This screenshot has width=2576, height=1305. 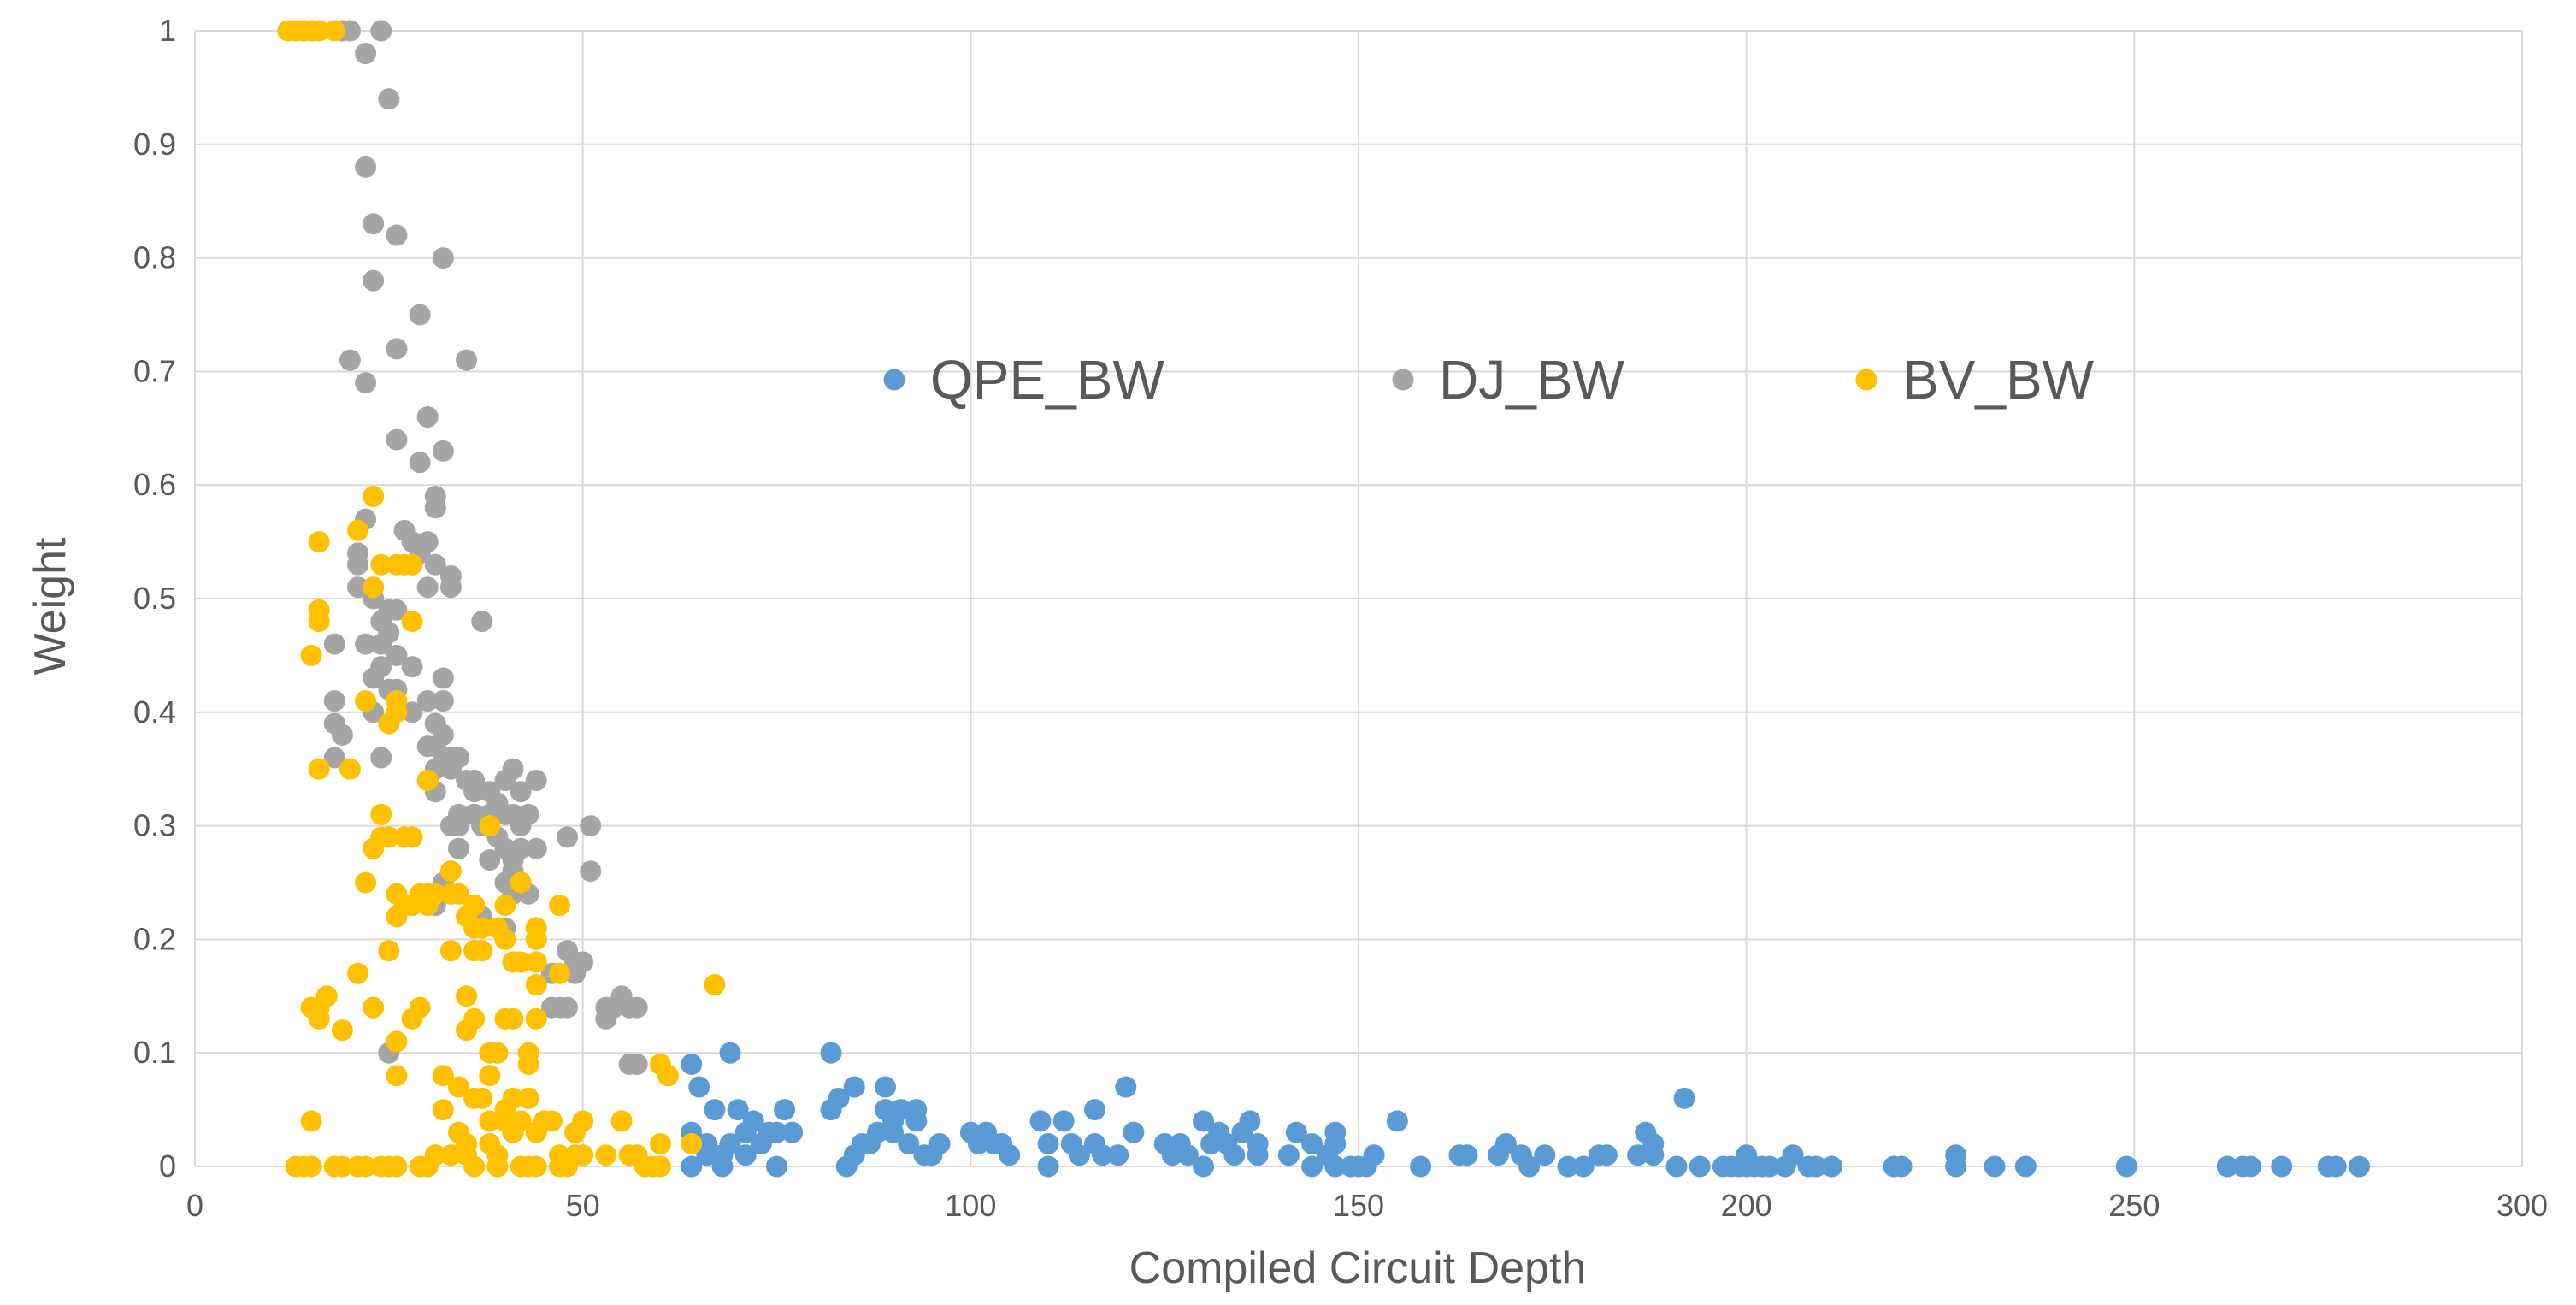 What do you see at coordinates (51, 606) in the screenshot?
I see `y-axis-title: Weight` at bounding box center [51, 606].